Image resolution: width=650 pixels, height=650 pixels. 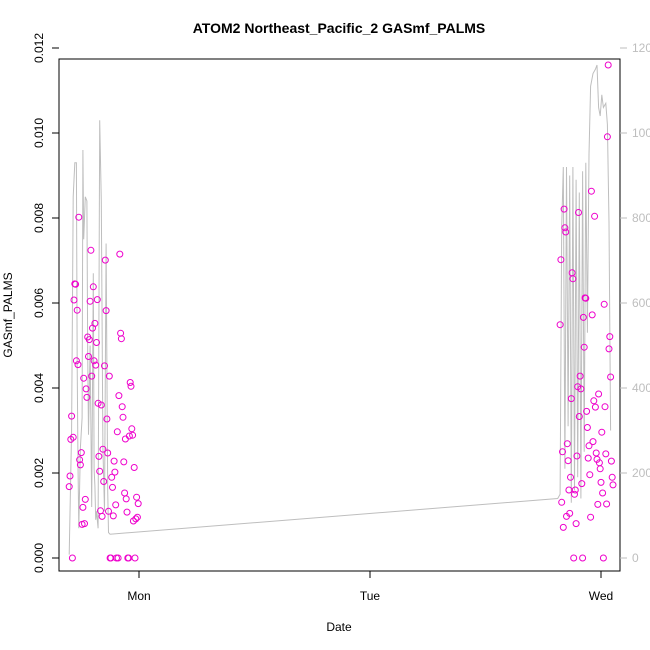 I want to click on y-axis-label: GASmf_PALMS, so click(x=8, y=314).